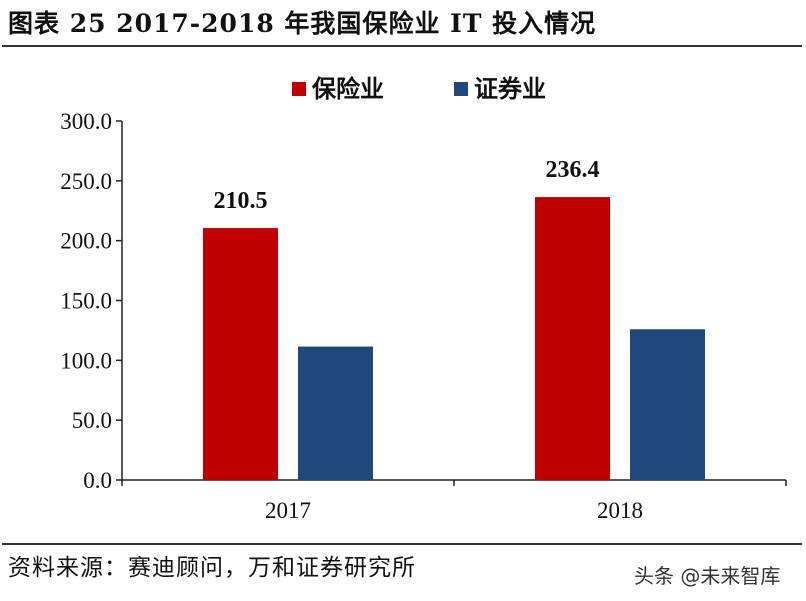  Describe the element at coordinates (402, 46) in the screenshot. I see `top-rule` at that location.